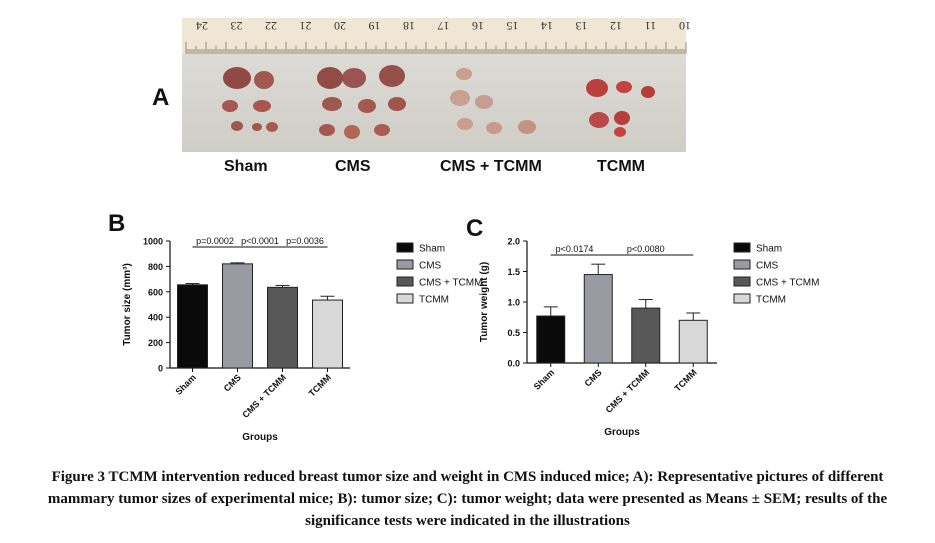 The image size is (935, 543). What do you see at coordinates (547, 26) in the screenshot?
I see `ruler-number: 14` at bounding box center [547, 26].